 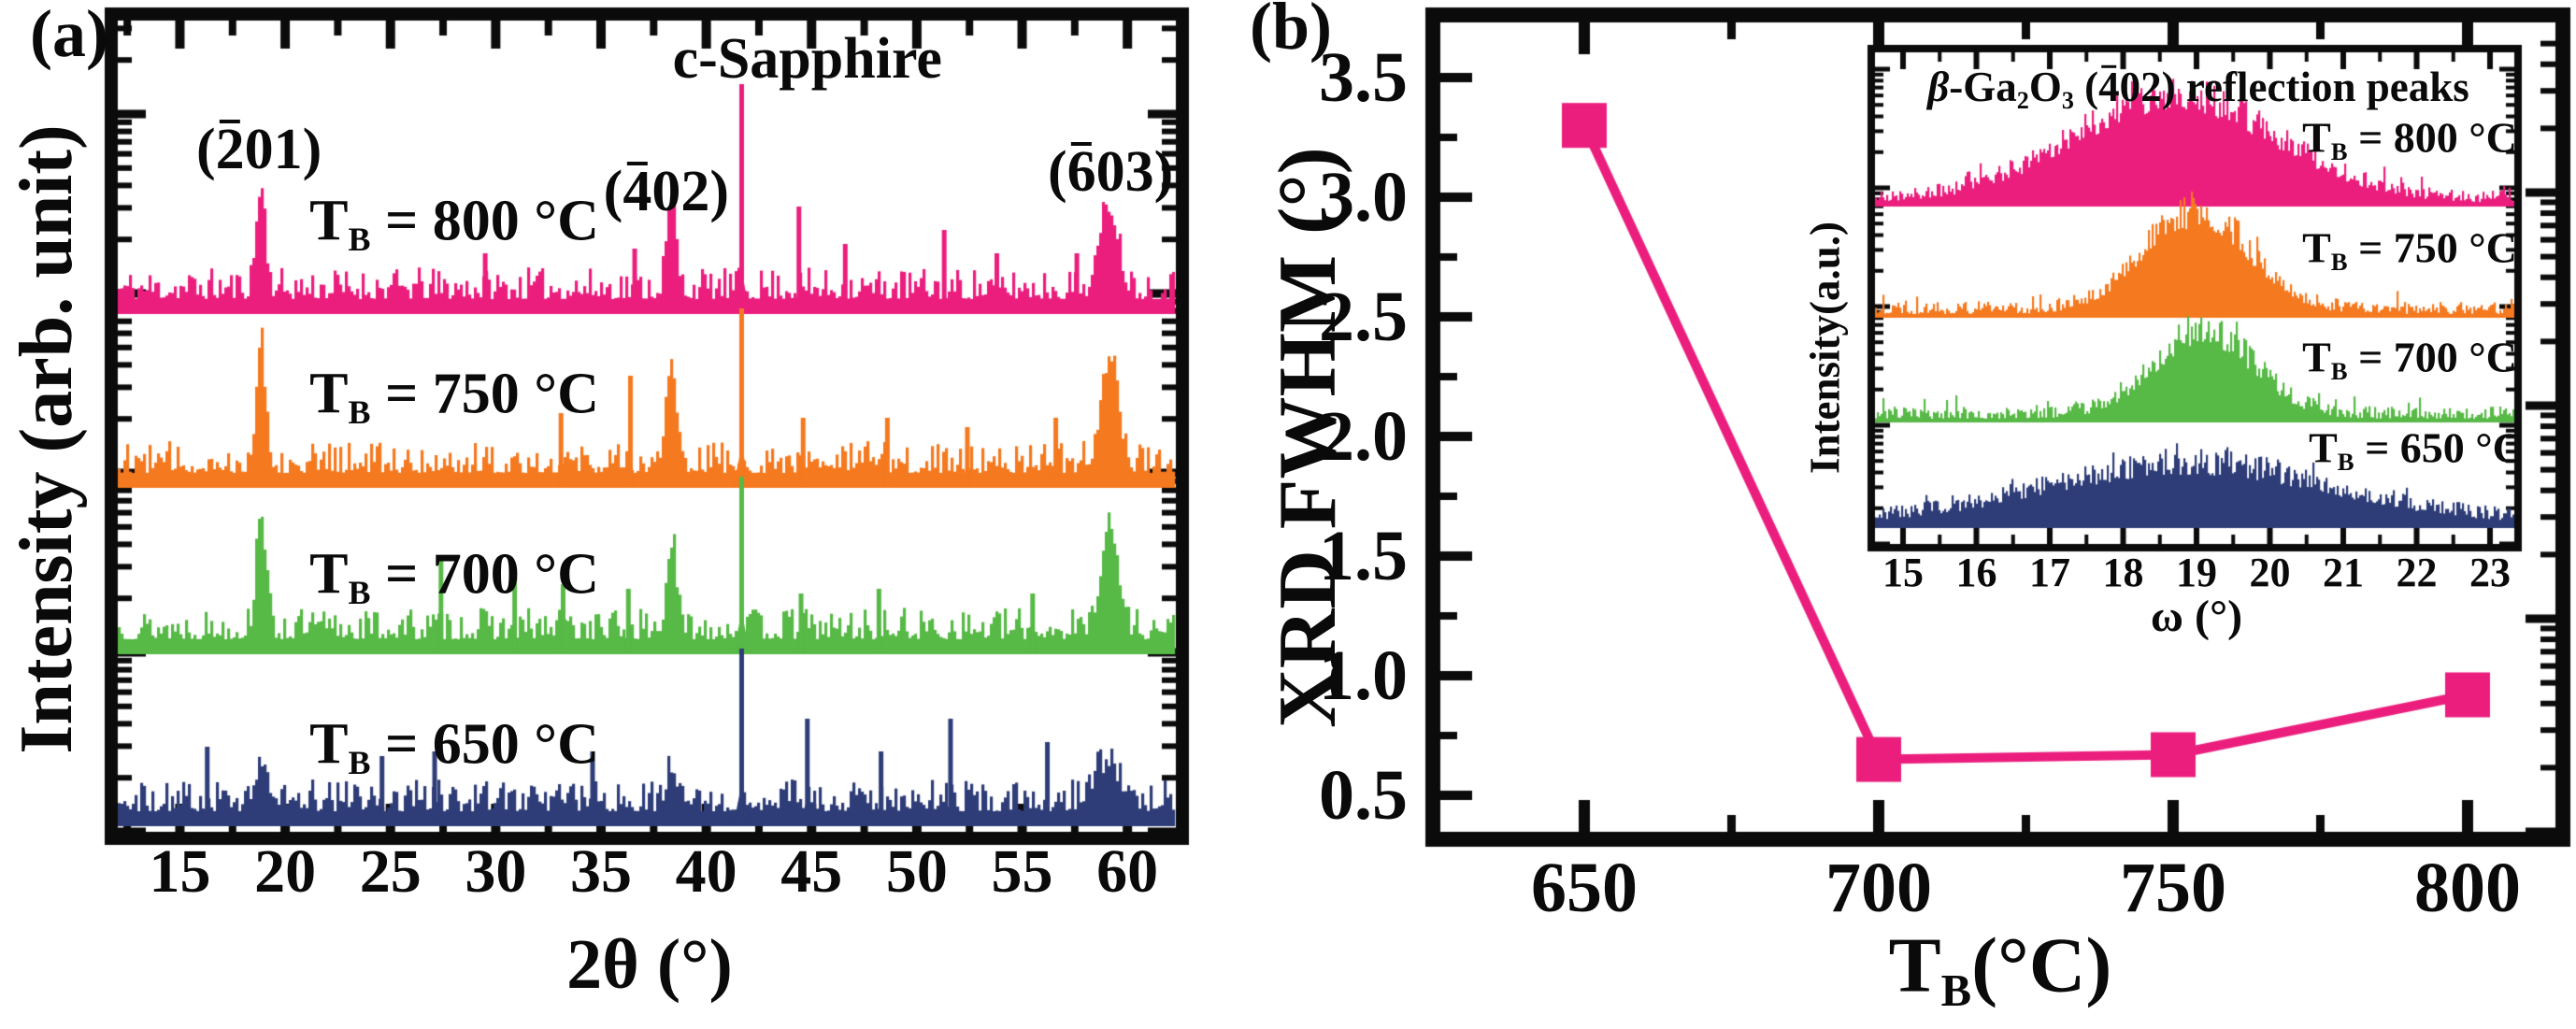 What do you see at coordinates (2409, 249) in the screenshot?
I see `inset-trace-label-2: TB = 750 °C` at bounding box center [2409, 249].